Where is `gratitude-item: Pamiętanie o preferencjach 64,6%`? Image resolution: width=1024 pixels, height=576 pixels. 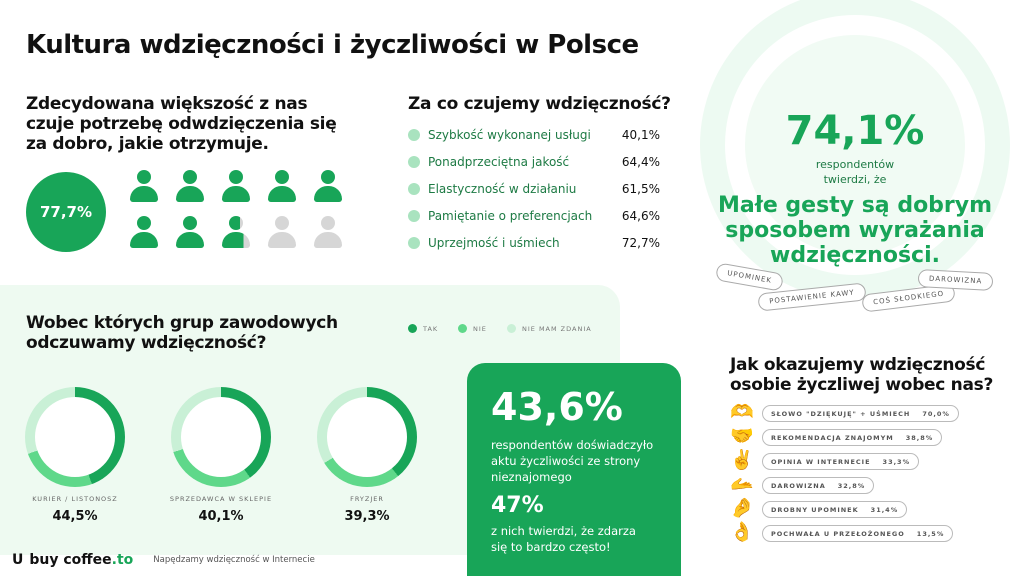 gratitude-item: Pamiętanie o preferencjach 64,6% is located at coordinates (534, 216).